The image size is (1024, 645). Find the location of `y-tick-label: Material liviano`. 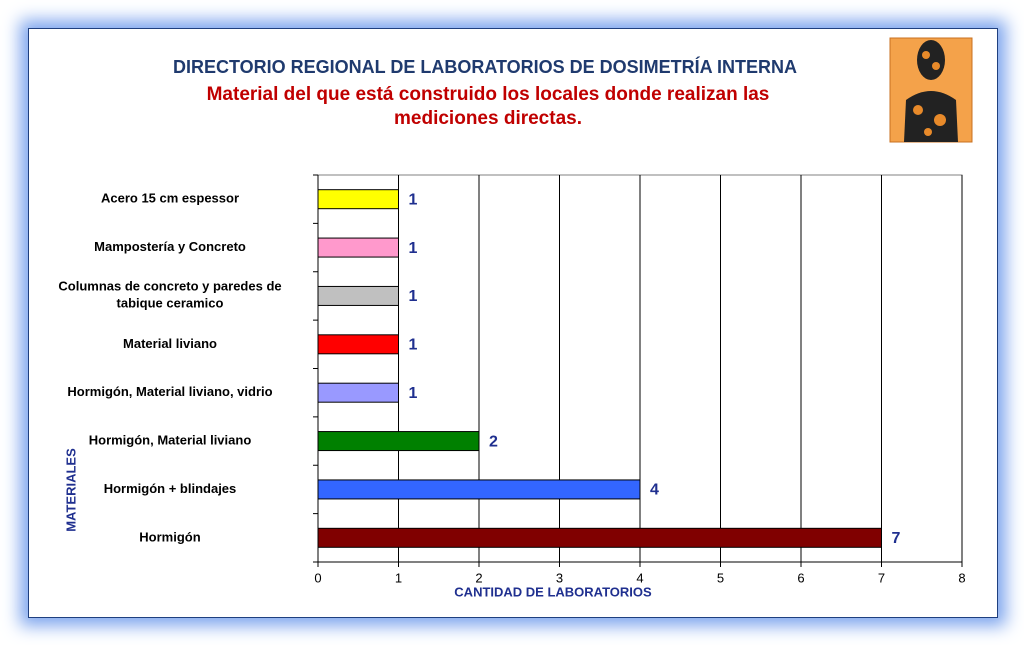

y-tick-label: Material liviano is located at coordinates (170, 343).